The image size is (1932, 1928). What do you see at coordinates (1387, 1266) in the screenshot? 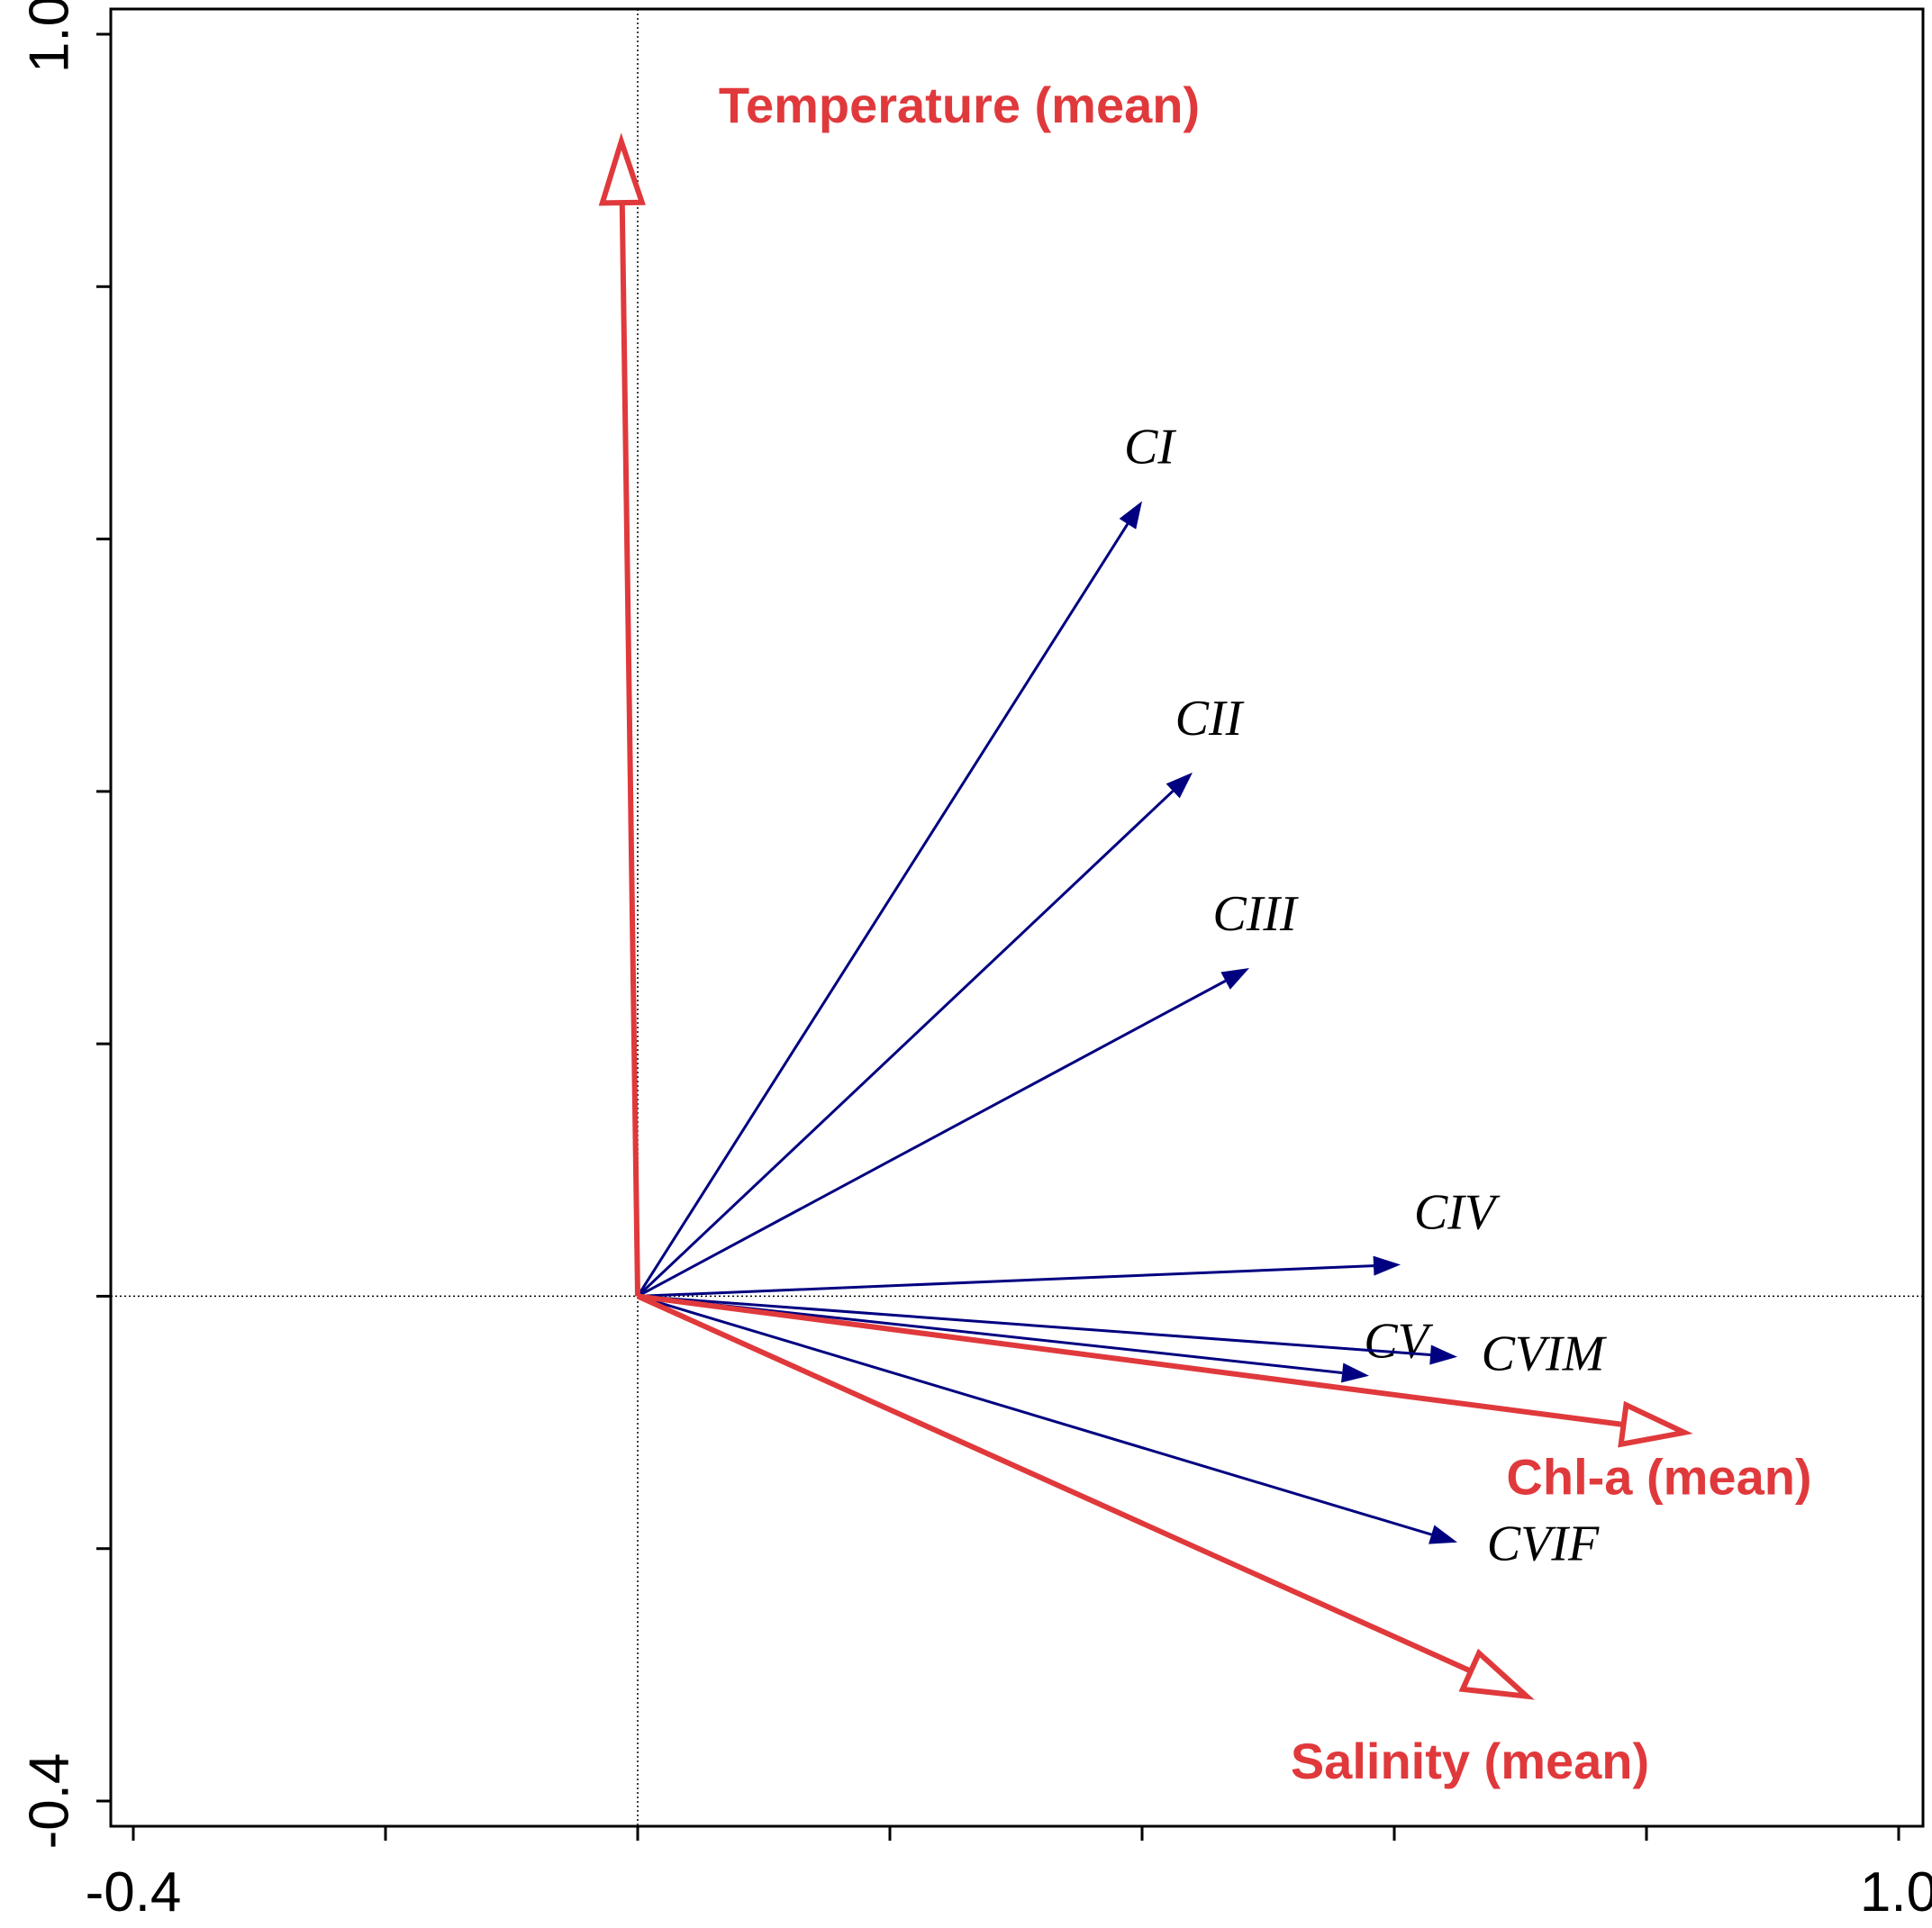
I see `species-arrowhead-civ` at bounding box center [1387, 1266].